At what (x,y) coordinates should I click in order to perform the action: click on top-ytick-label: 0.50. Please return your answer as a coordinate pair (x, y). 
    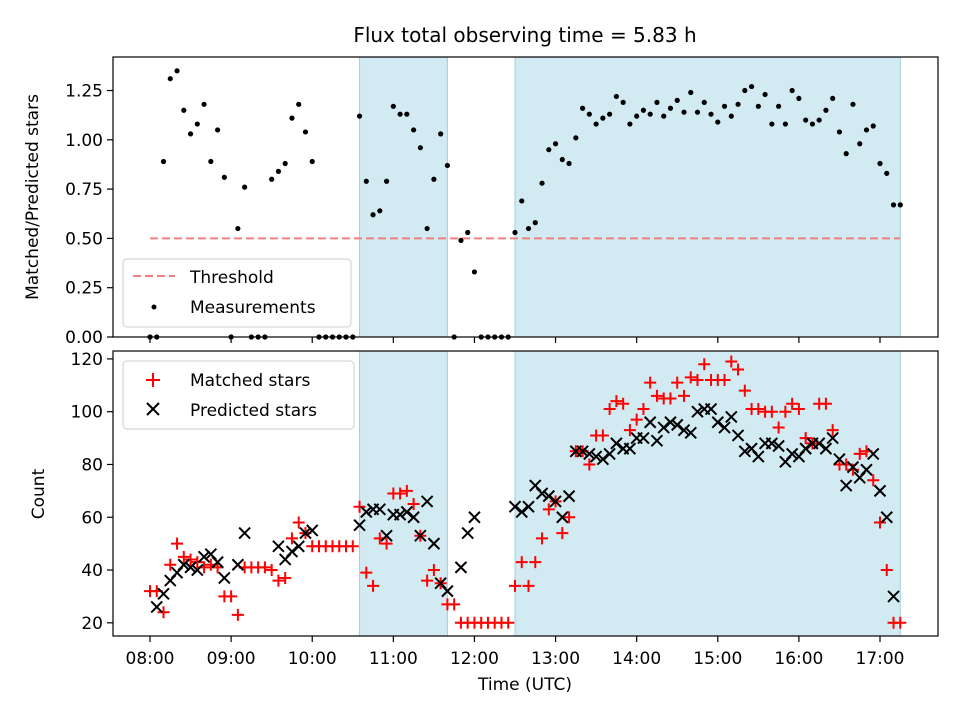
    Looking at the image, I should click on (84, 239).